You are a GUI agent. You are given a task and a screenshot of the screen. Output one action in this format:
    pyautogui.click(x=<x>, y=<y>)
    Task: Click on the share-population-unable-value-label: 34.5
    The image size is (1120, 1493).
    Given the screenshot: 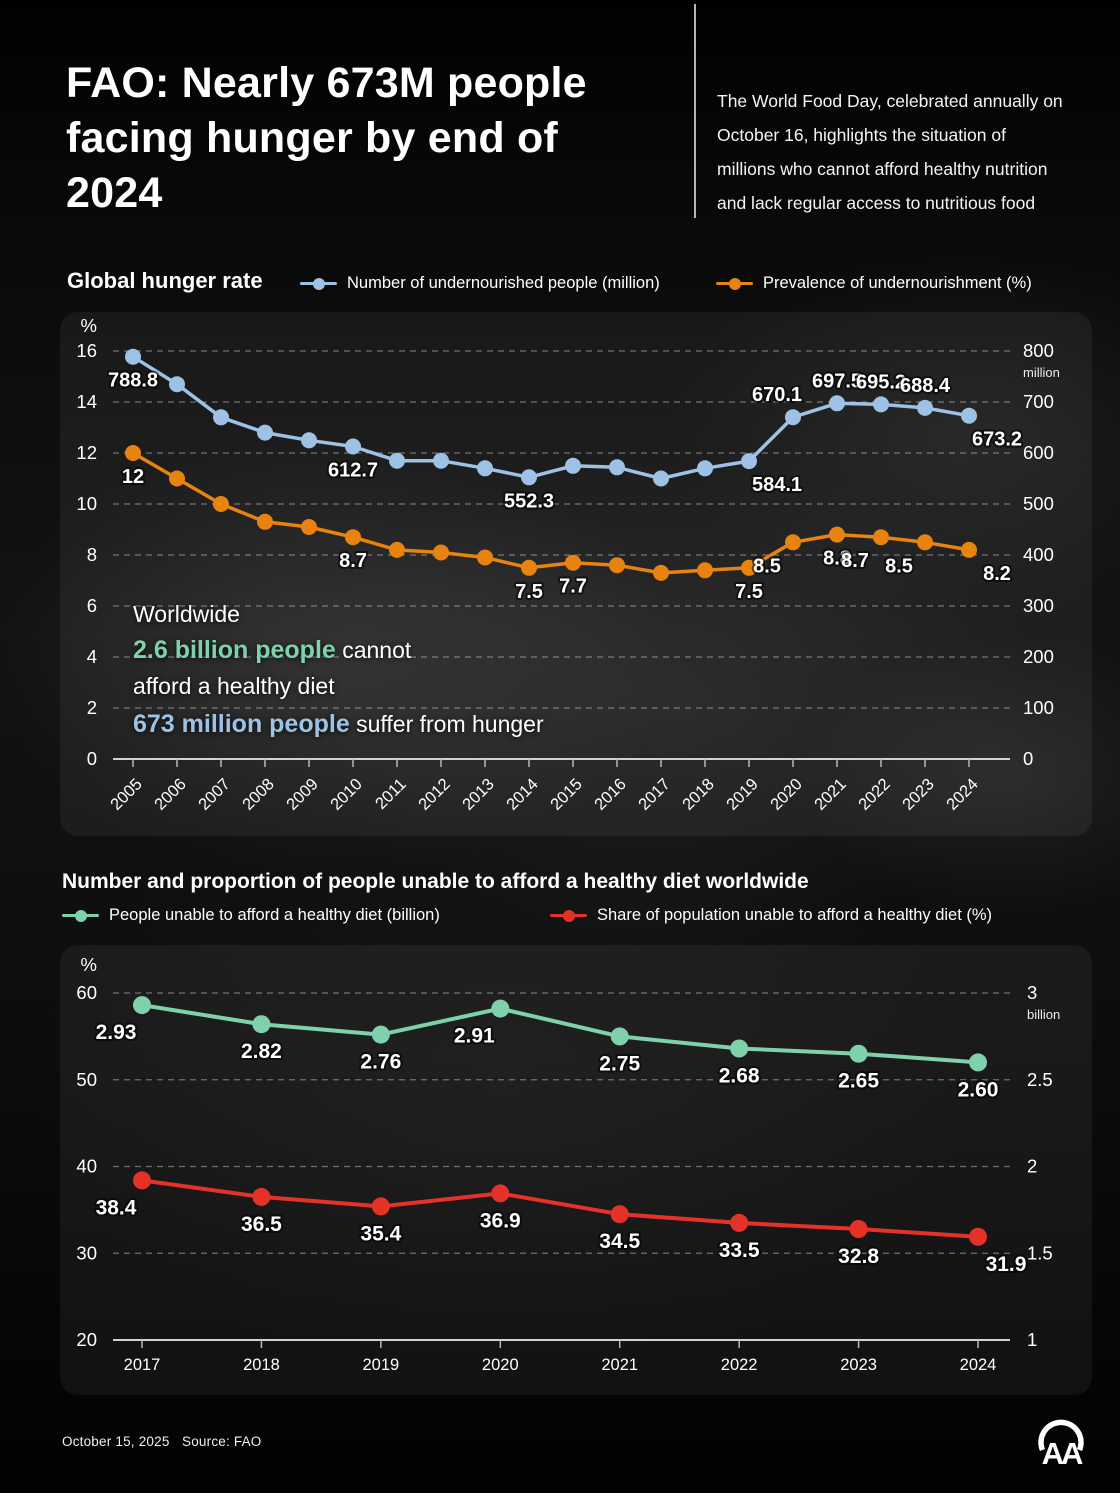 What is the action you would take?
    pyautogui.click(x=619, y=1241)
    